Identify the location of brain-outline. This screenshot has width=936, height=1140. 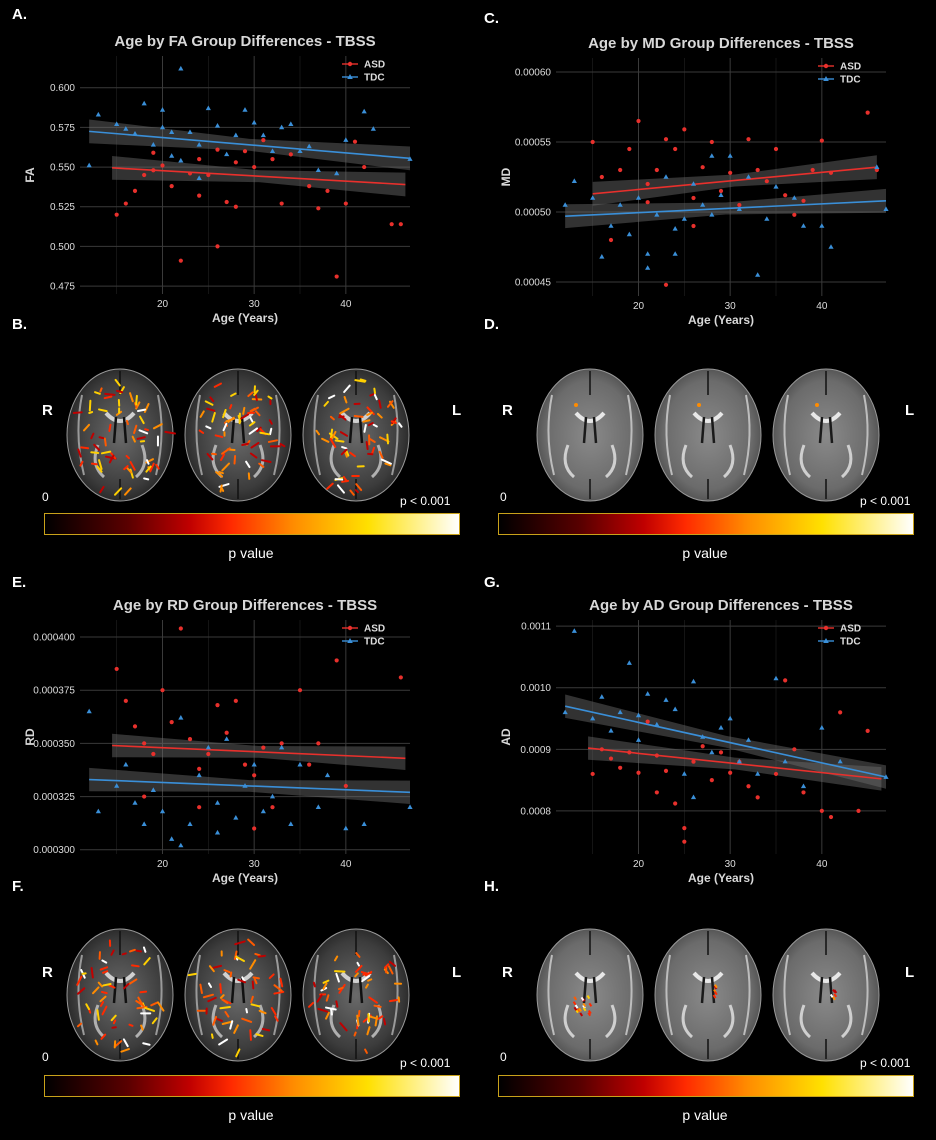
(826, 435).